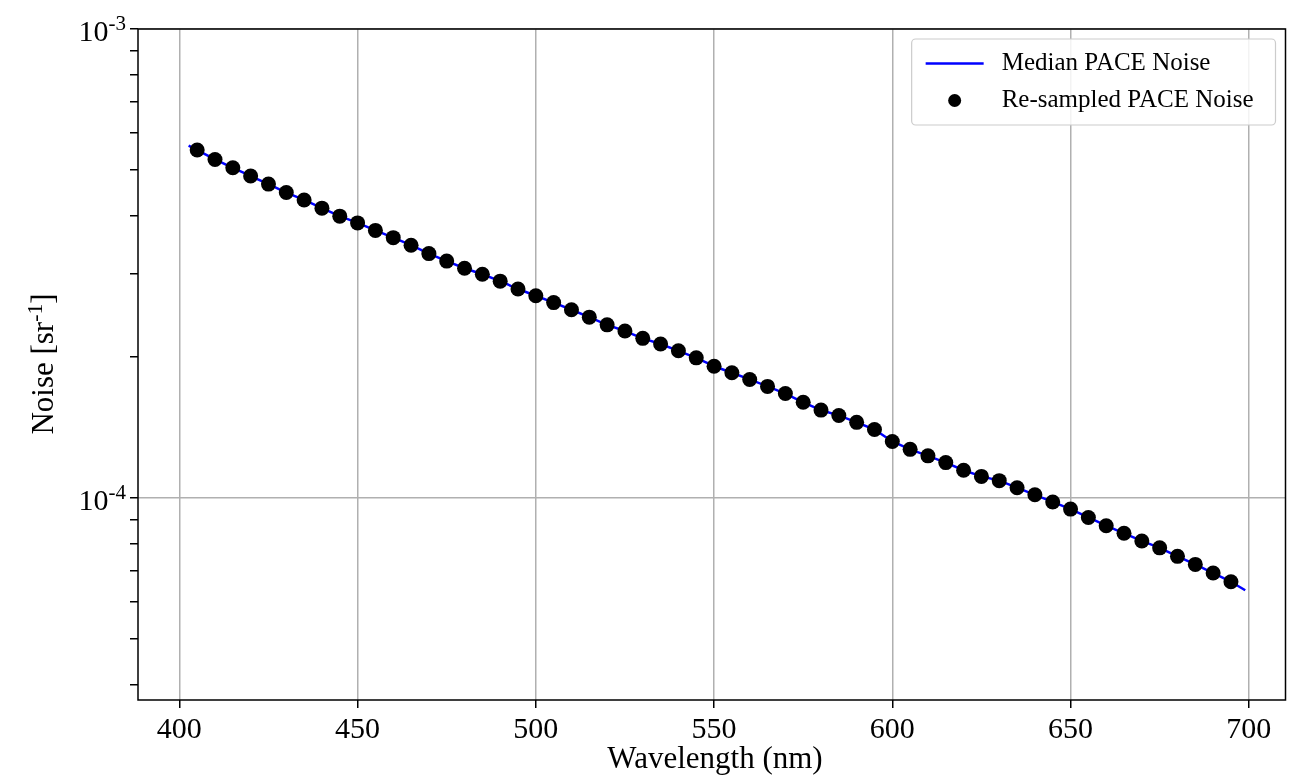 The height and width of the screenshot is (776, 1293). Describe the element at coordinates (179, 727) in the screenshot. I see `x-tick-label: 400` at that location.